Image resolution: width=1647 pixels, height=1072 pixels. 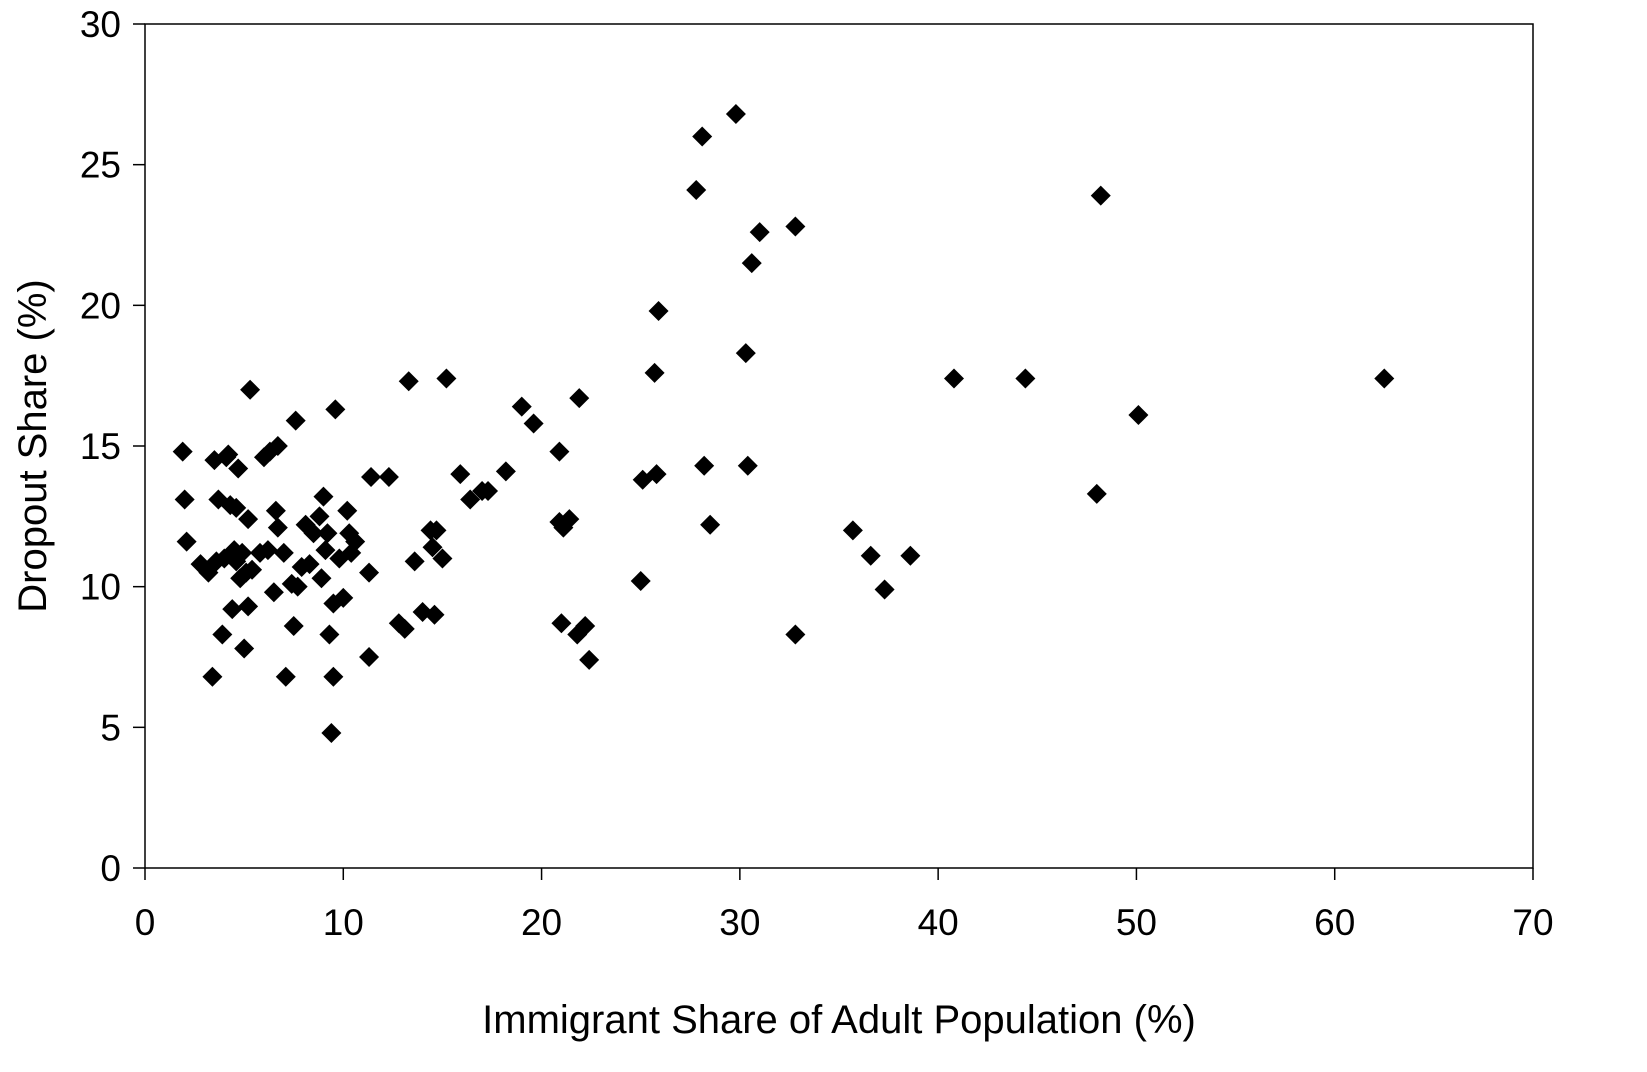 What do you see at coordinates (1136, 922) in the screenshot?
I see `x-tick-label: 50` at bounding box center [1136, 922].